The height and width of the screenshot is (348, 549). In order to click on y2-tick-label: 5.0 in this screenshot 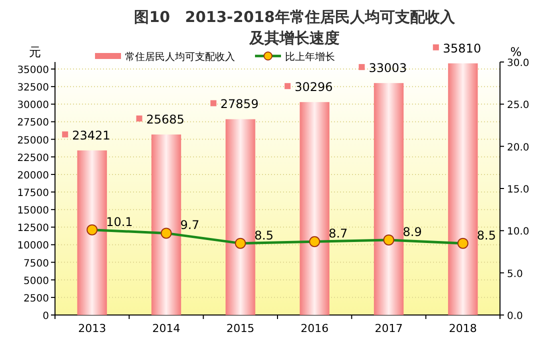, I will do `click(515, 274)`.